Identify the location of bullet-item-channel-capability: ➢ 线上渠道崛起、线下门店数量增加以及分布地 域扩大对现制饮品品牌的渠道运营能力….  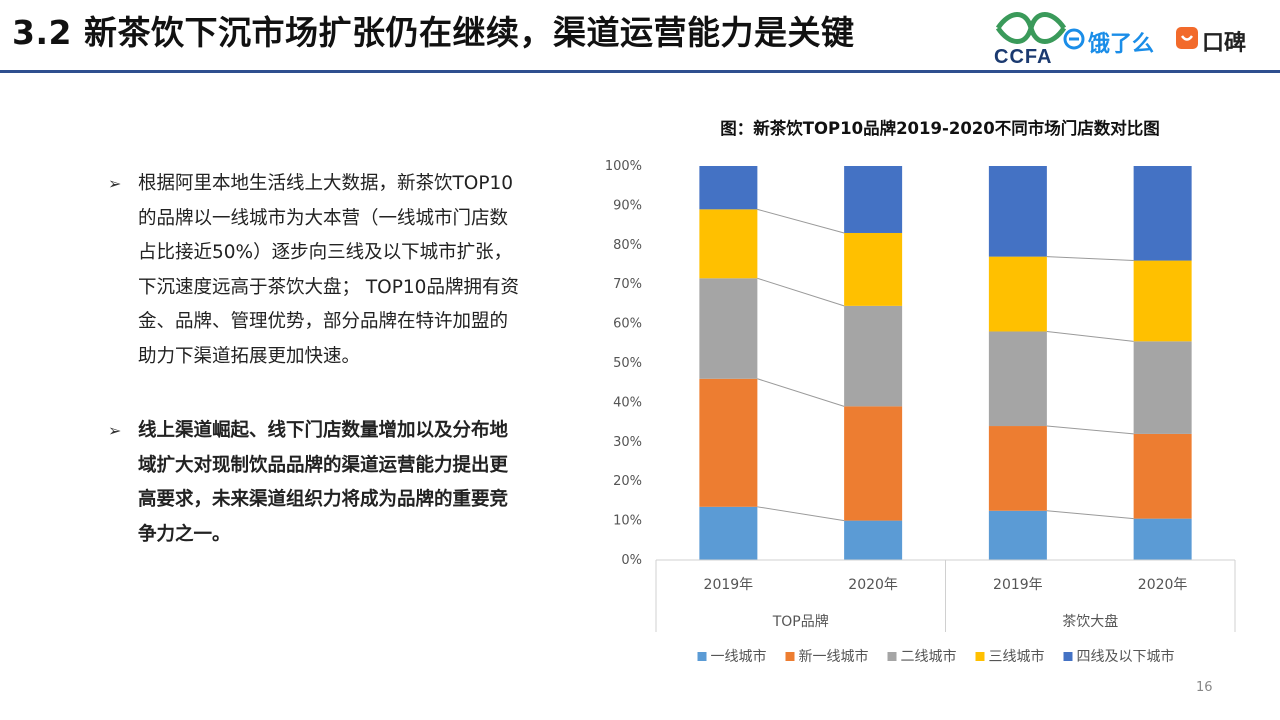
(343, 483).